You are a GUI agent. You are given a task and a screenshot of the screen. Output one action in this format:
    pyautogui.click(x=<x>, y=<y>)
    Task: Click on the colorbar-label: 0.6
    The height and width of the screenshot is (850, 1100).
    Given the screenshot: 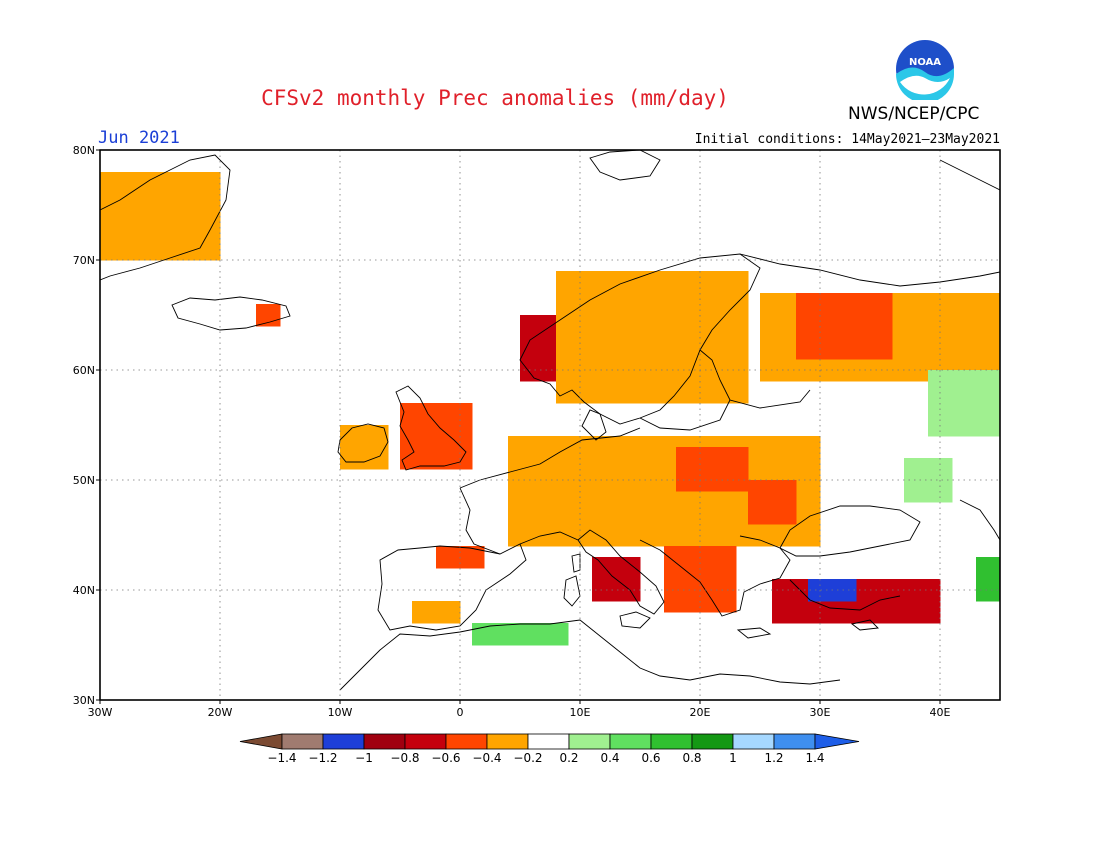 What is the action you would take?
    pyautogui.click(x=650, y=758)
    